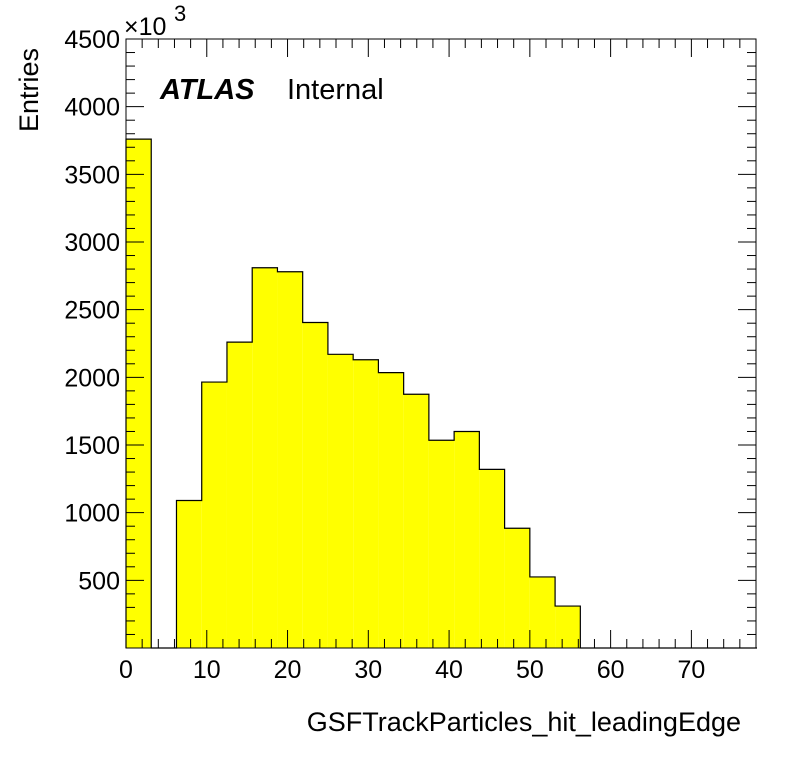 Image resolution: width=796 pixels, height=772 pixels. What do you see at coordinates (92, 446) in the screenshot?
I see `y-tick-label: 1500` at bounding box center [92, 446].